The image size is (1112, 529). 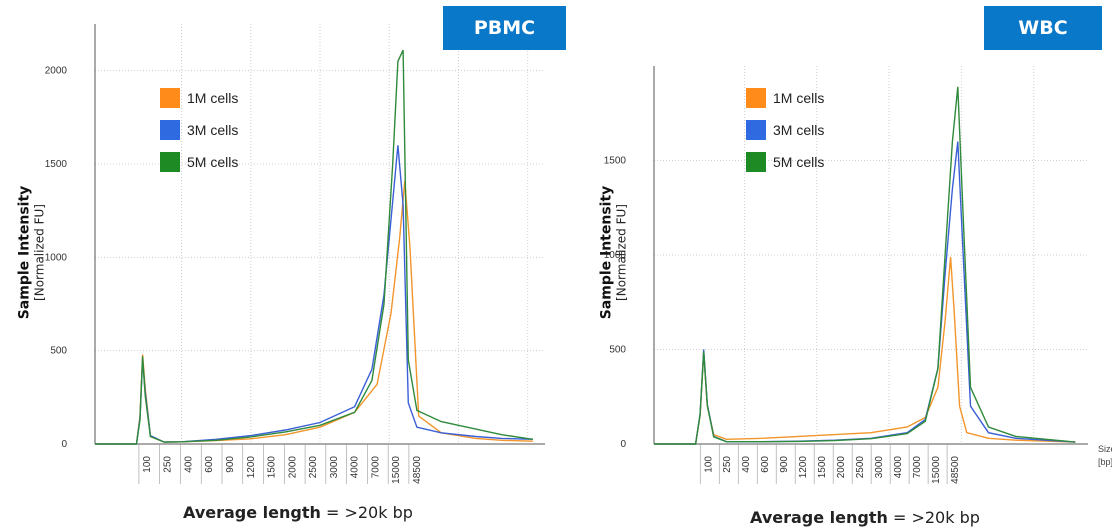 What do you see at coordinates (1043, 28) in the screenshot?
I see `wbc-badge: WBC` at bounding box center [1043, 28].